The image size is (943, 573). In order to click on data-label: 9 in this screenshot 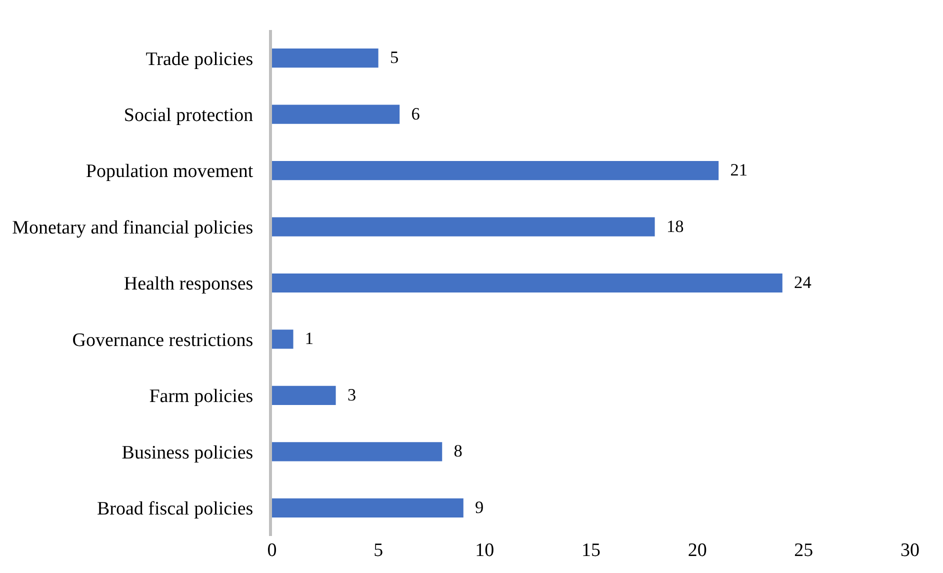, I will do `click(475, 507)`.